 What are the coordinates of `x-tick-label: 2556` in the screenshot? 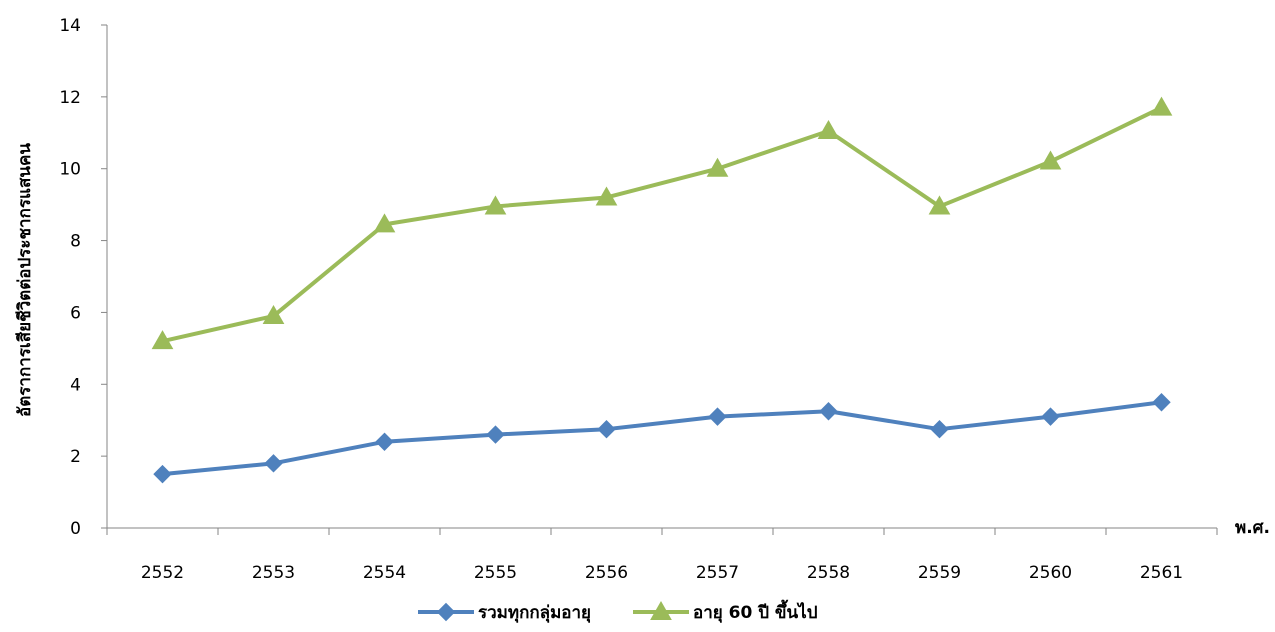 It's located at (606, 573).